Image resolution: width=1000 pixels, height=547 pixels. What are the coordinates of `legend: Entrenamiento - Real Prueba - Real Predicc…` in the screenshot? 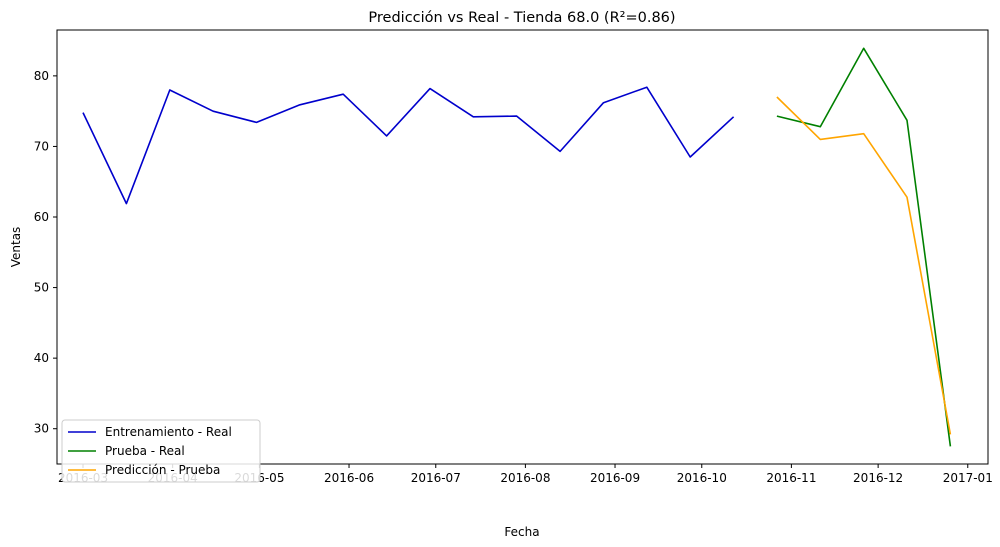 It's located at (161, 451).